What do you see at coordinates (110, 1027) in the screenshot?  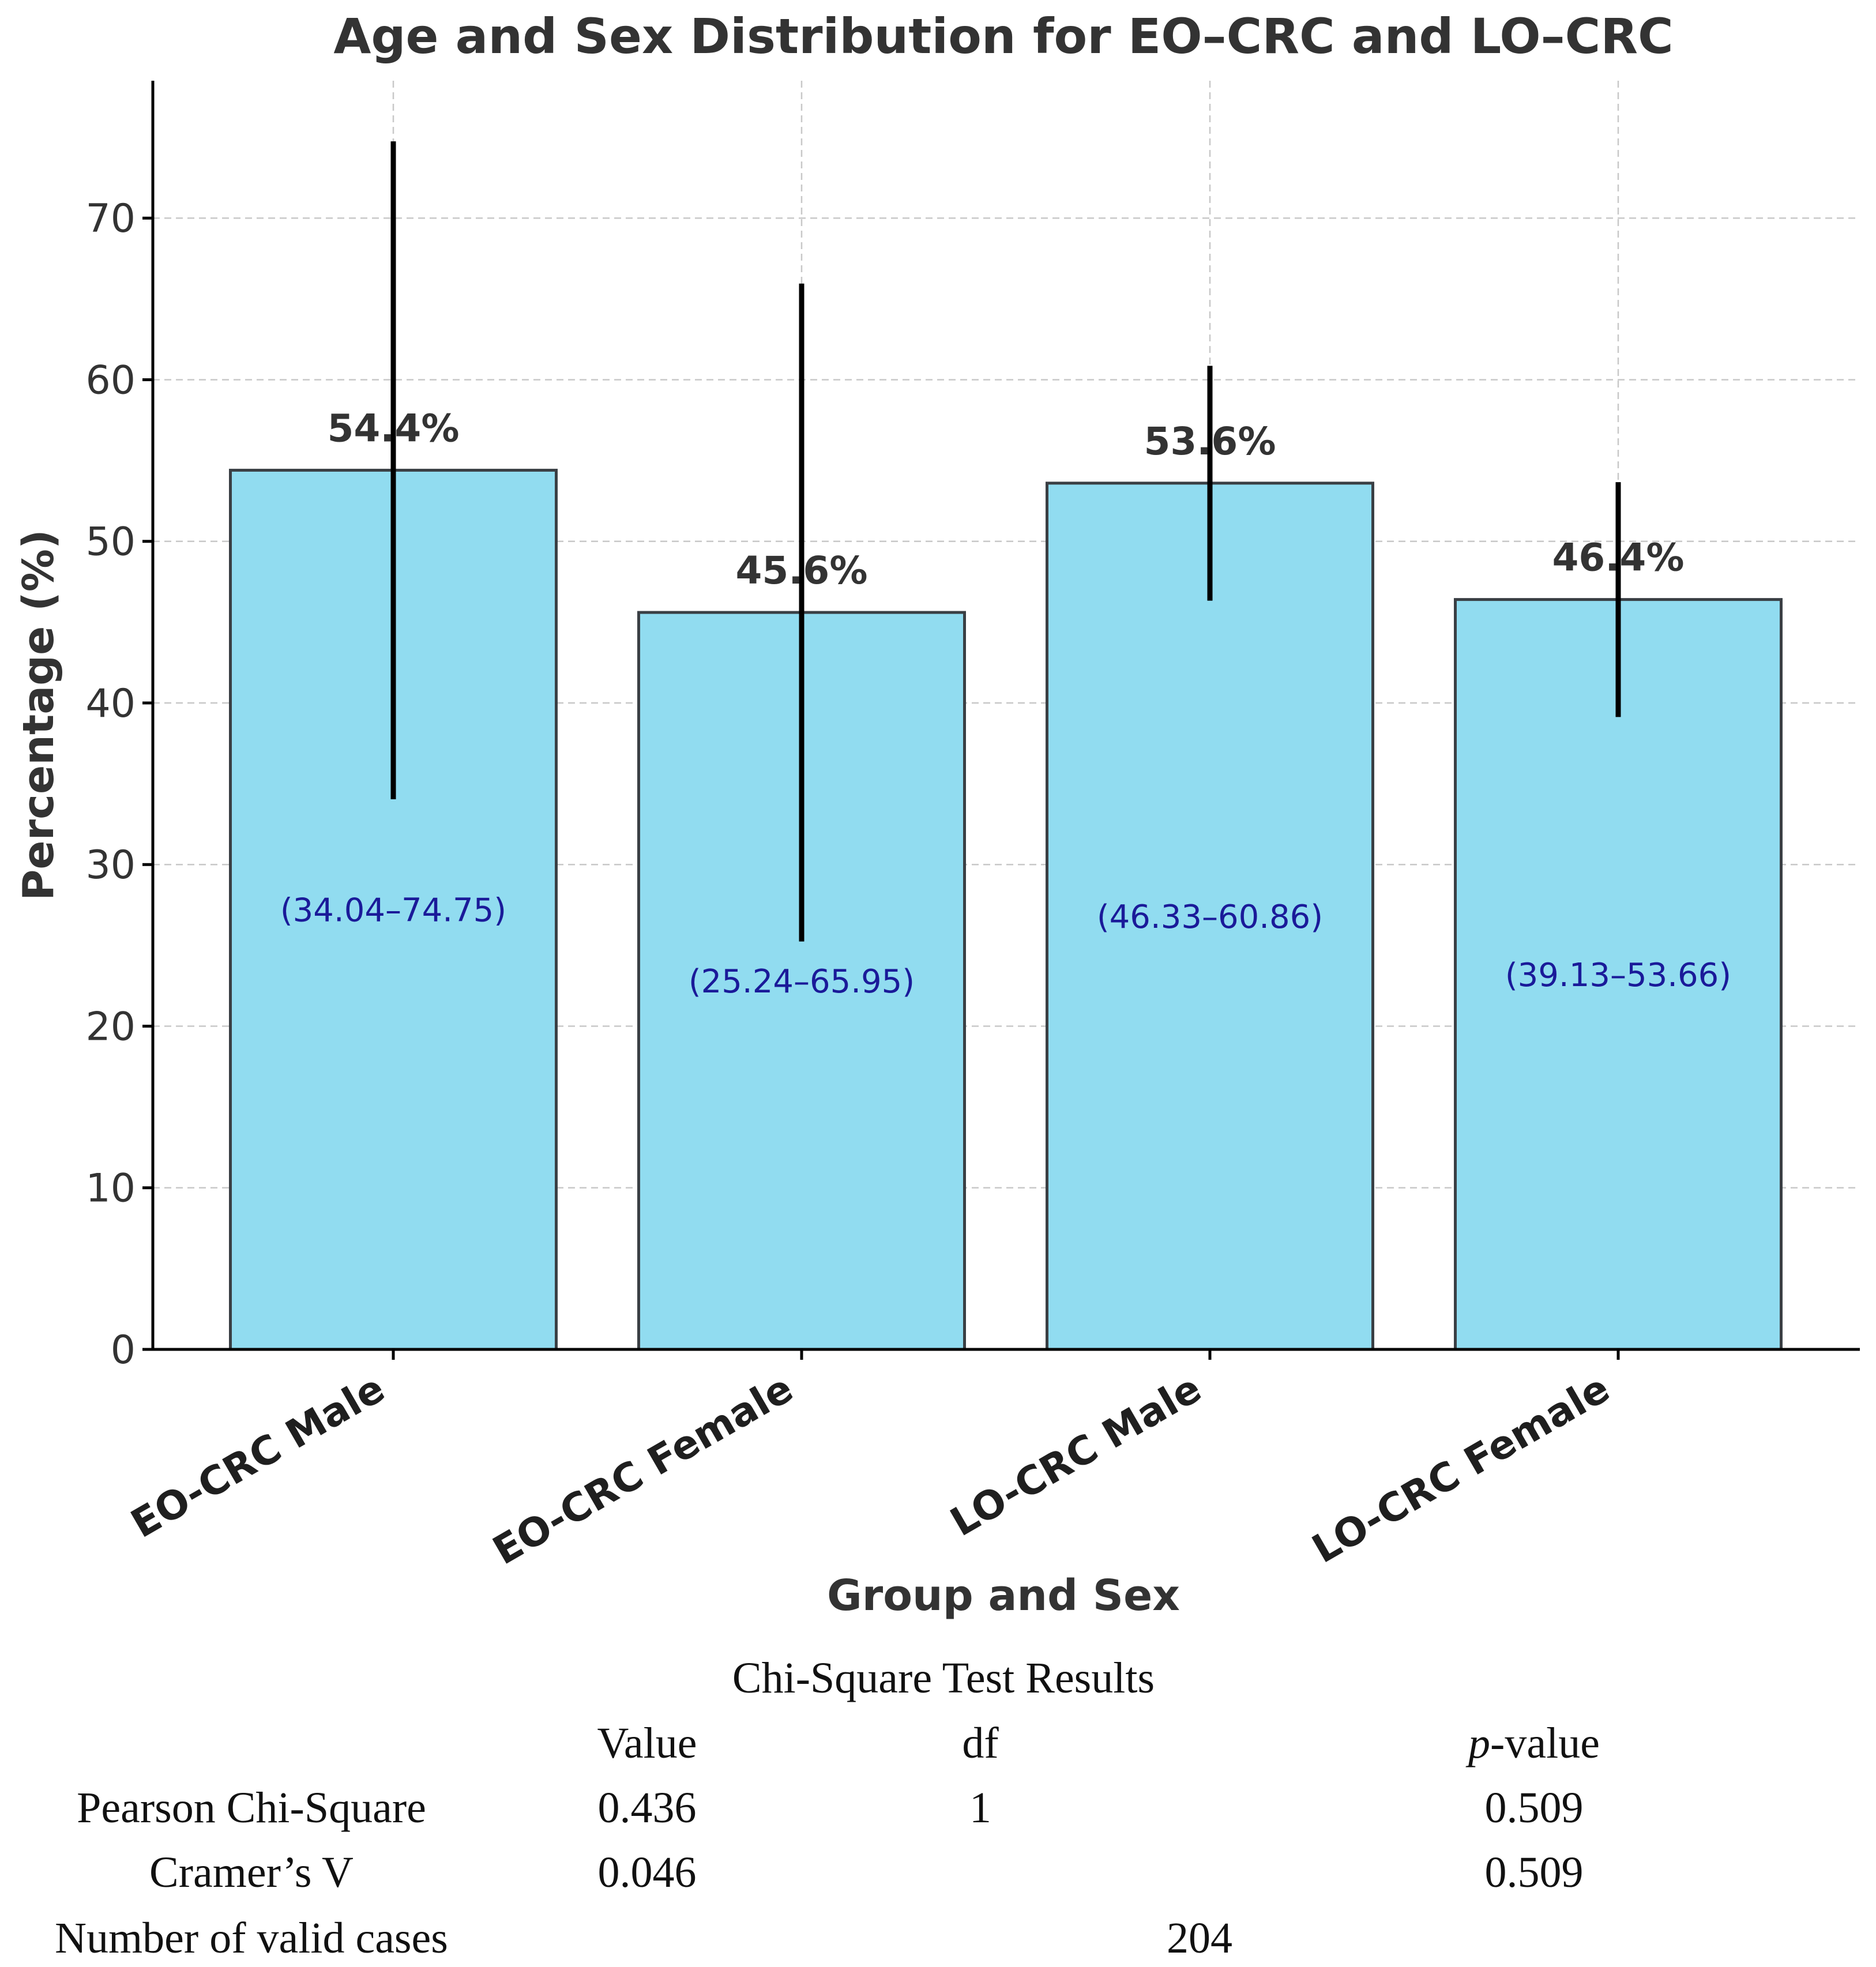 I see `y-tick-label: 20` at bounding box center [110, 1027].